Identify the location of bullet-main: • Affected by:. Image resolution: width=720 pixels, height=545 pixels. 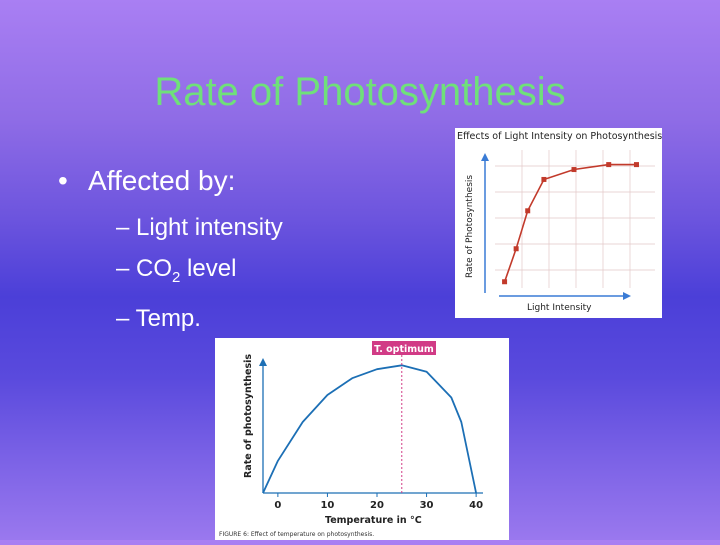
(147, 180).